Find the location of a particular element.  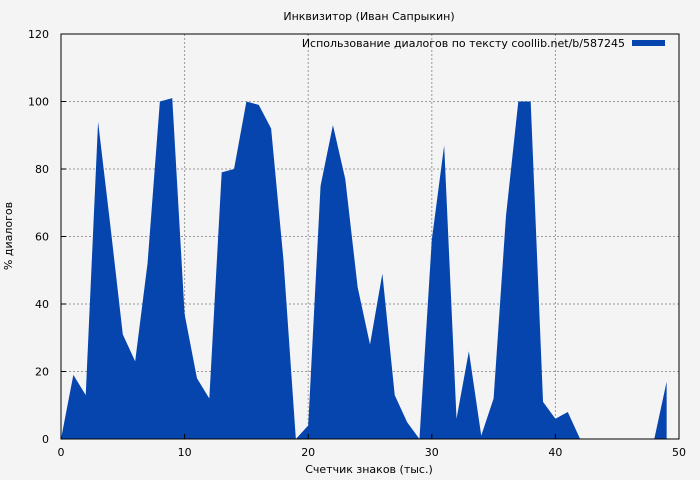

x-axis-ticks: 0 10 20 30 40 50 is located at coordinates (372, 446).